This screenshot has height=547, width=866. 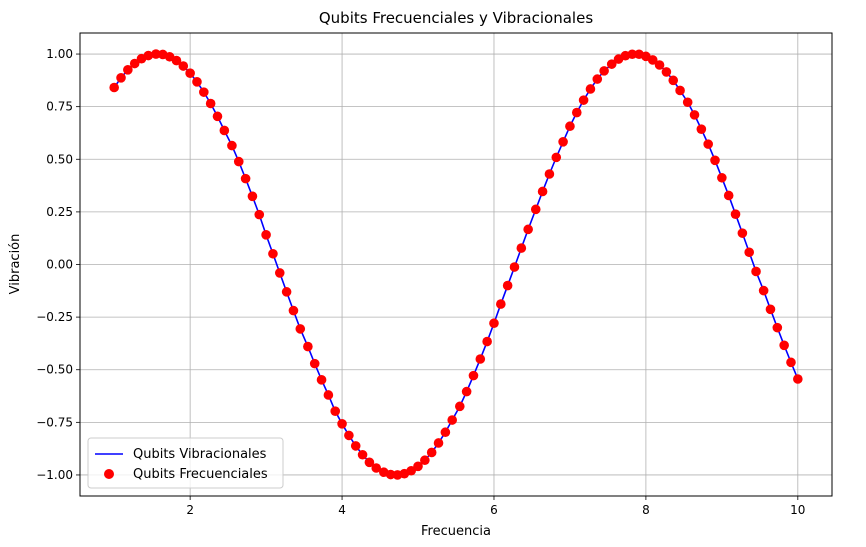 What do you see at coordinates (59, 54) in the screenshot?
I see `y-tick-label: 1.00` at bounding box center [59, 54].